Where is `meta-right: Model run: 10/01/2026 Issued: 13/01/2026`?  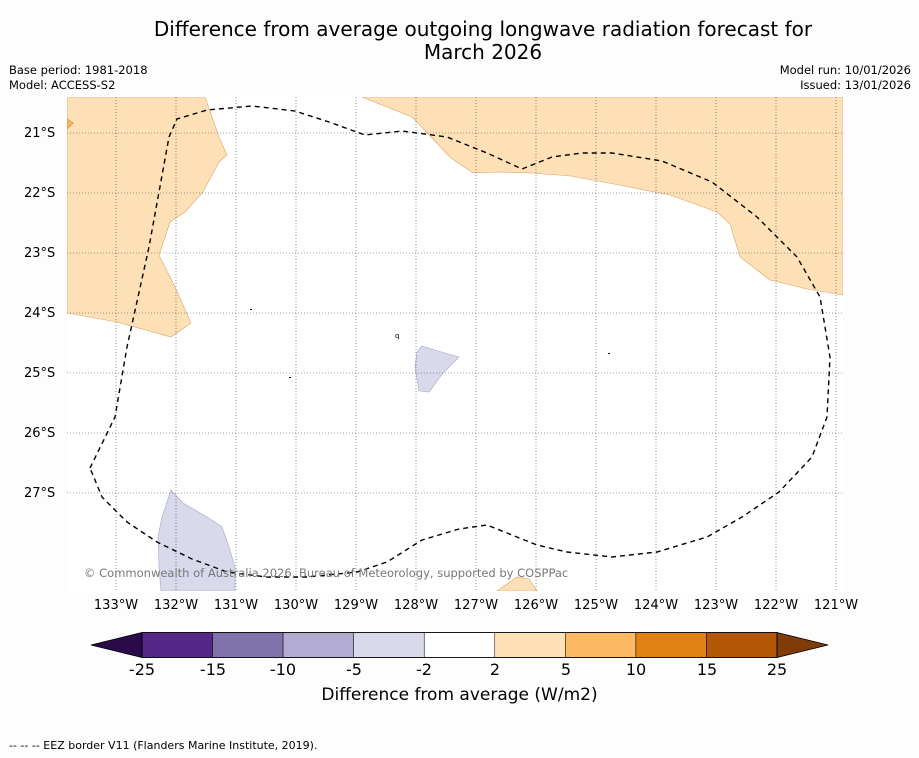 meta-right: Model run: 10/01/2026 Issued: 13/01/2026 is located at coordinates (845, 78).